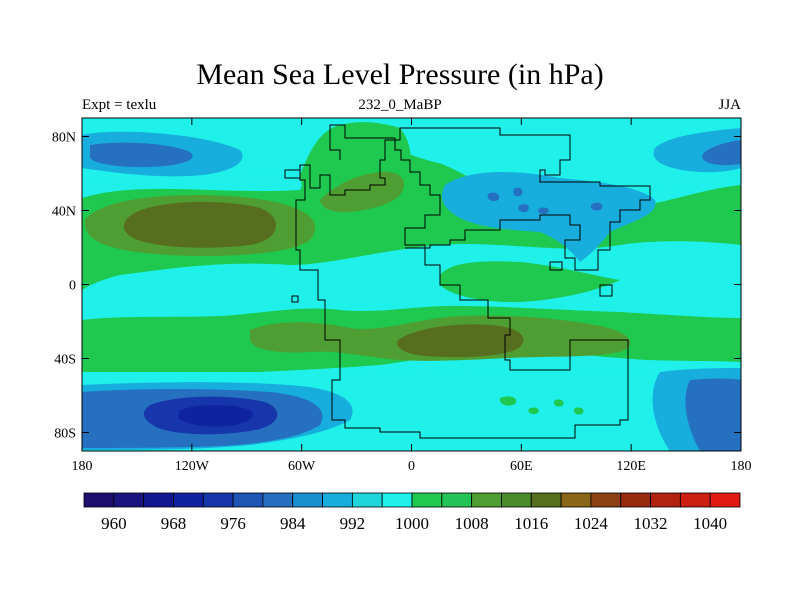 The image size is (800, 600). I want to click on colorbar: 960 968 976 984 992 1000 1008 1016 1024 1032 1040, so click(412, 512).